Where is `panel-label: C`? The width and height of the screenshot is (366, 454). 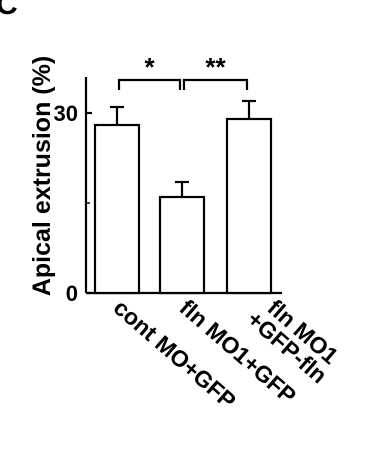
panel-label: C is located at coordinates (9, 10).